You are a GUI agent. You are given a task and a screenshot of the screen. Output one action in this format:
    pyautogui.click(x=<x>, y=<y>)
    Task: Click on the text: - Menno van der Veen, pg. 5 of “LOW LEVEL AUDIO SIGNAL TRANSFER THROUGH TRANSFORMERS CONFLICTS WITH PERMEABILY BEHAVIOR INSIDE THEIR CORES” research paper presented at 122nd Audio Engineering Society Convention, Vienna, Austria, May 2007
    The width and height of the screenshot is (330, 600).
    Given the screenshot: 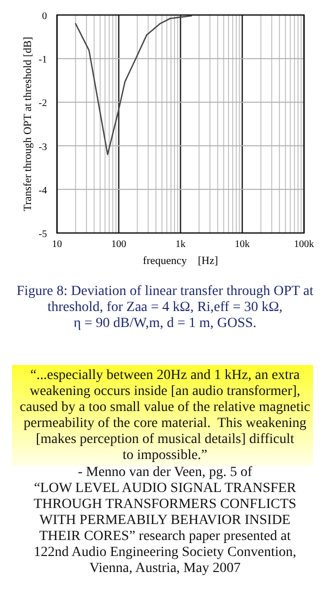 What is the action you would take?
    pyautogui.click(x=165, y=520)
    